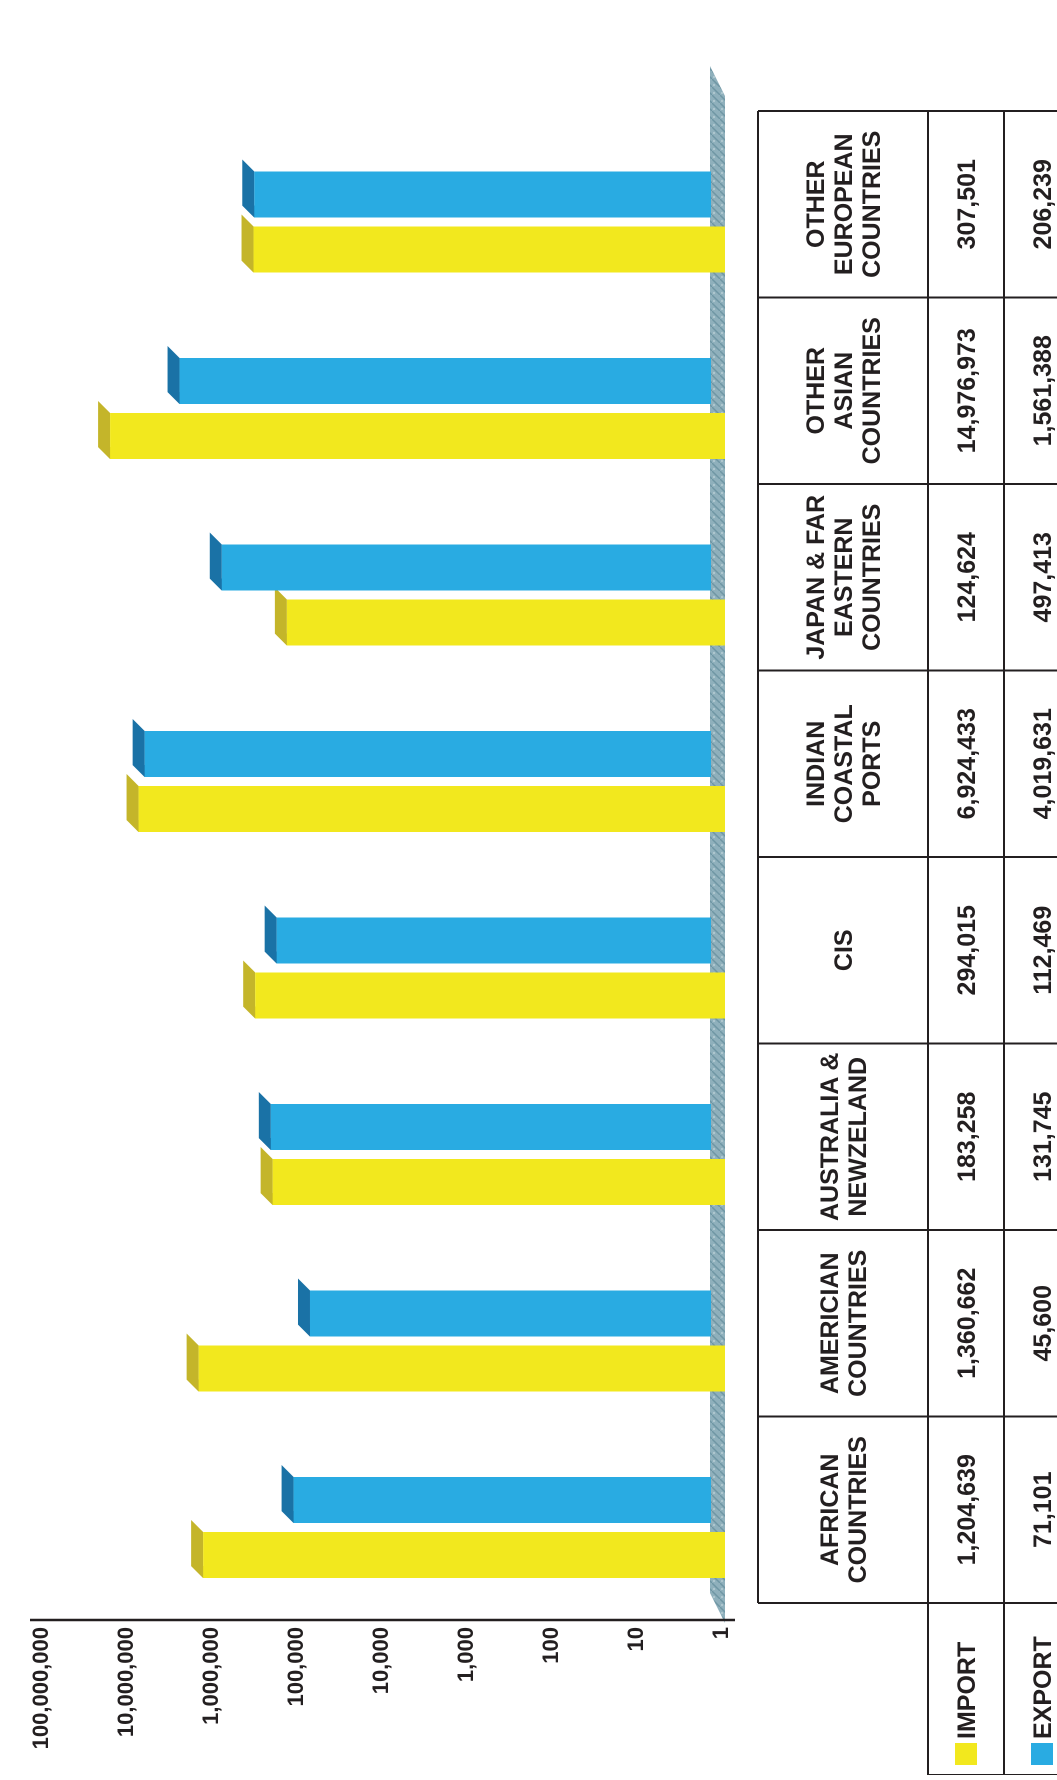 The image size is (1057, 1780). I want to click on y-tick-label: 1, so click(720, 1633).